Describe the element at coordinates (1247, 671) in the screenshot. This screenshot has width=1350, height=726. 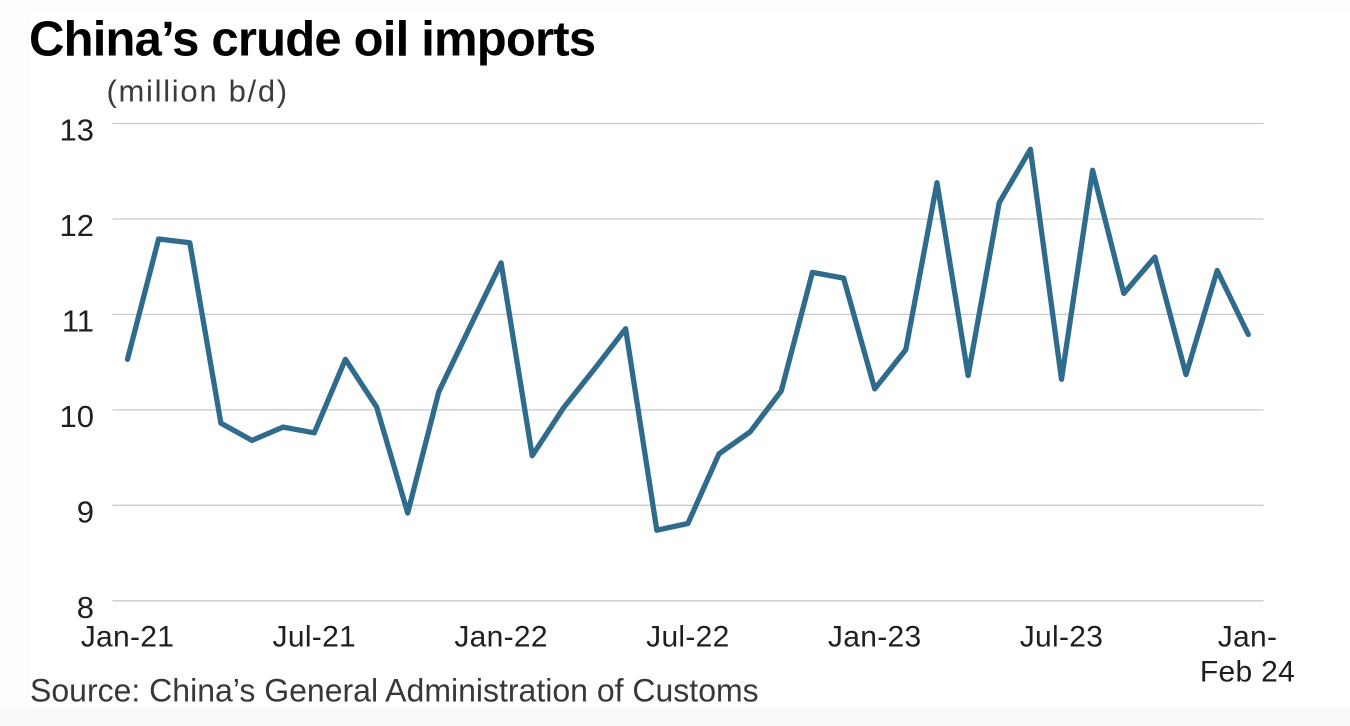
I see `svg-text: Feb 24` at that location.